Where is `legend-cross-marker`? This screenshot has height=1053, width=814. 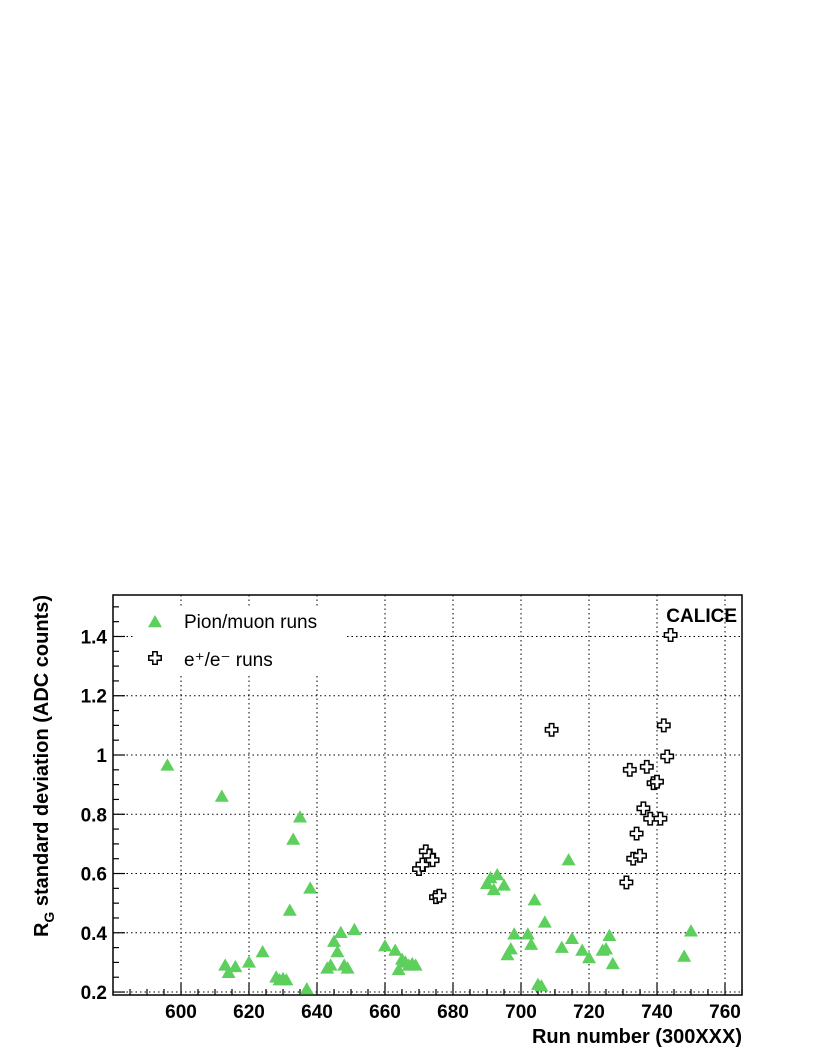 legend-cross-marker is located at coordinates (155, 658).